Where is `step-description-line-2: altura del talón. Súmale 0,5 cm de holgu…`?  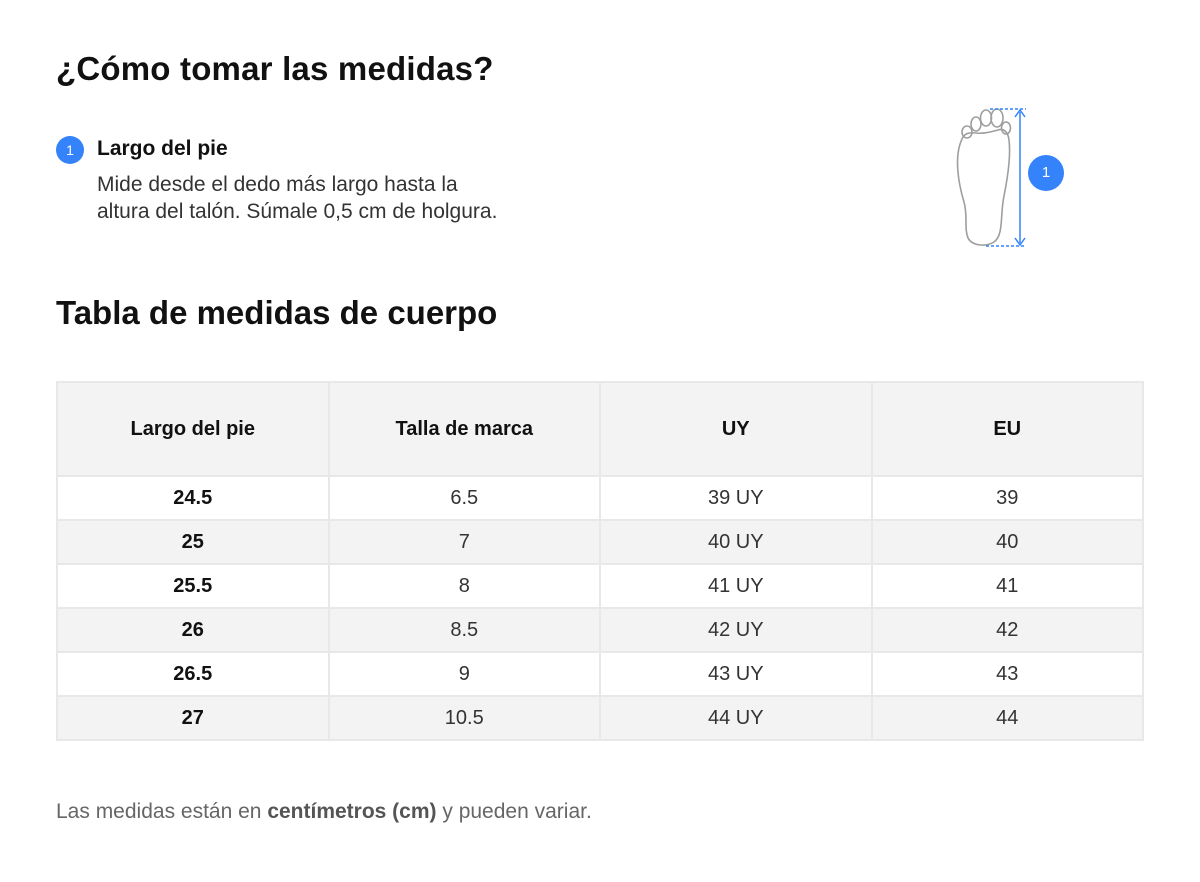
step-description-line-2: altura del talón. Súmale 0,5 cm de holgu… is located at coordinates (297, 211).